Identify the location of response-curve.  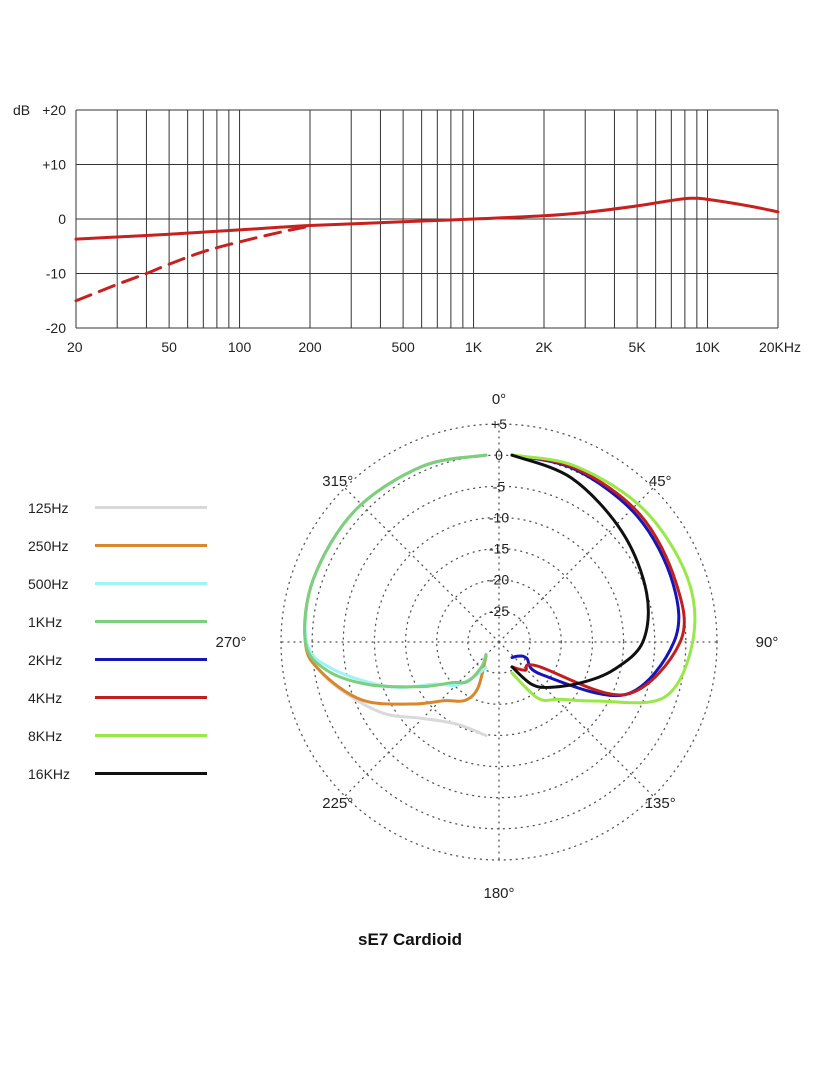
(427, 218).